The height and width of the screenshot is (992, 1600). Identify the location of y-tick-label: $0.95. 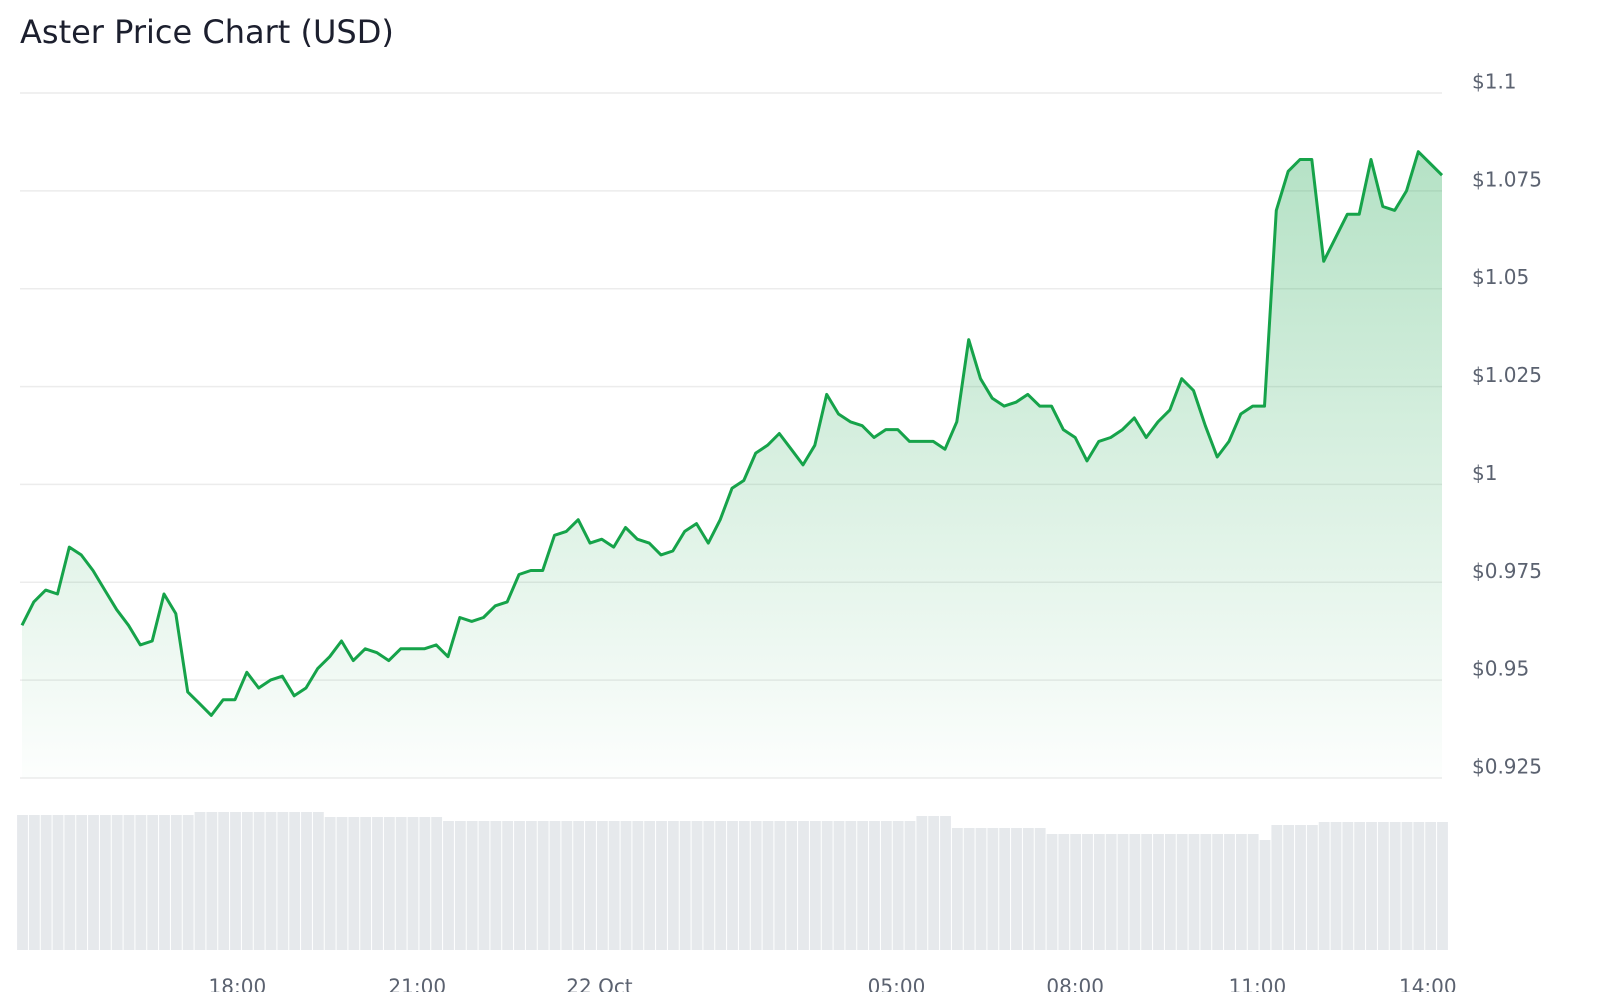
(1500, 669).